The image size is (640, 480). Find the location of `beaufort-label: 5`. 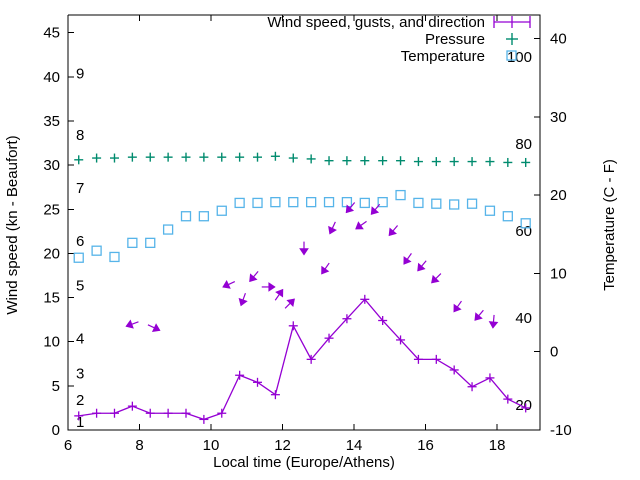

beaufort-label: 5 is located at coordinates (80, 285).